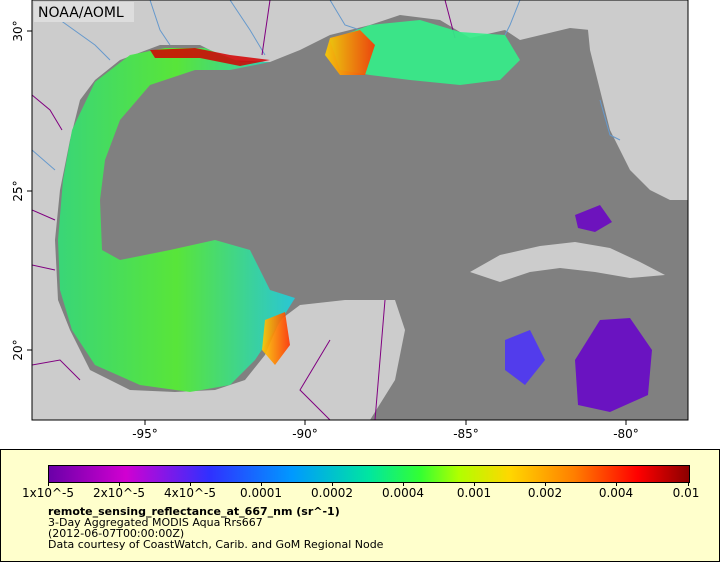 This screenshot has height=562, width=720. Describe the element at coordinates (261, 493) in the screenshot. I see `colorbar-label: 0.0001` at that location.